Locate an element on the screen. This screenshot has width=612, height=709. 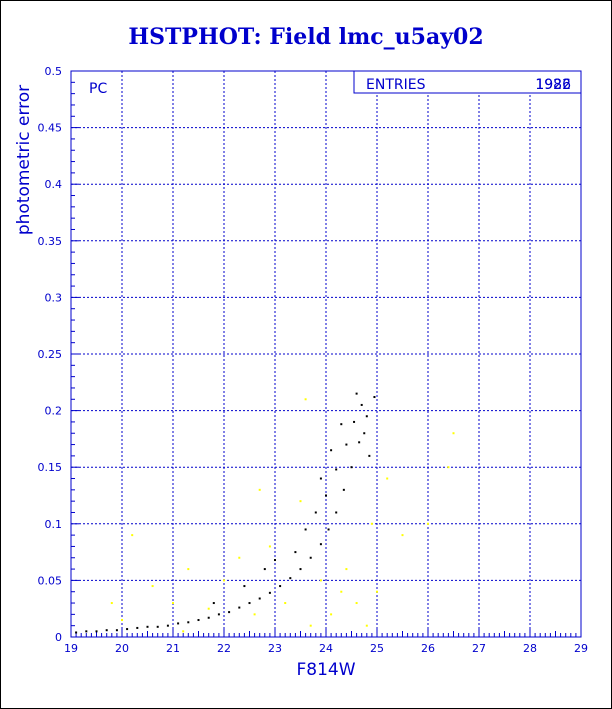
y-axis-title: photometric error is located at coordinates (24, 160).